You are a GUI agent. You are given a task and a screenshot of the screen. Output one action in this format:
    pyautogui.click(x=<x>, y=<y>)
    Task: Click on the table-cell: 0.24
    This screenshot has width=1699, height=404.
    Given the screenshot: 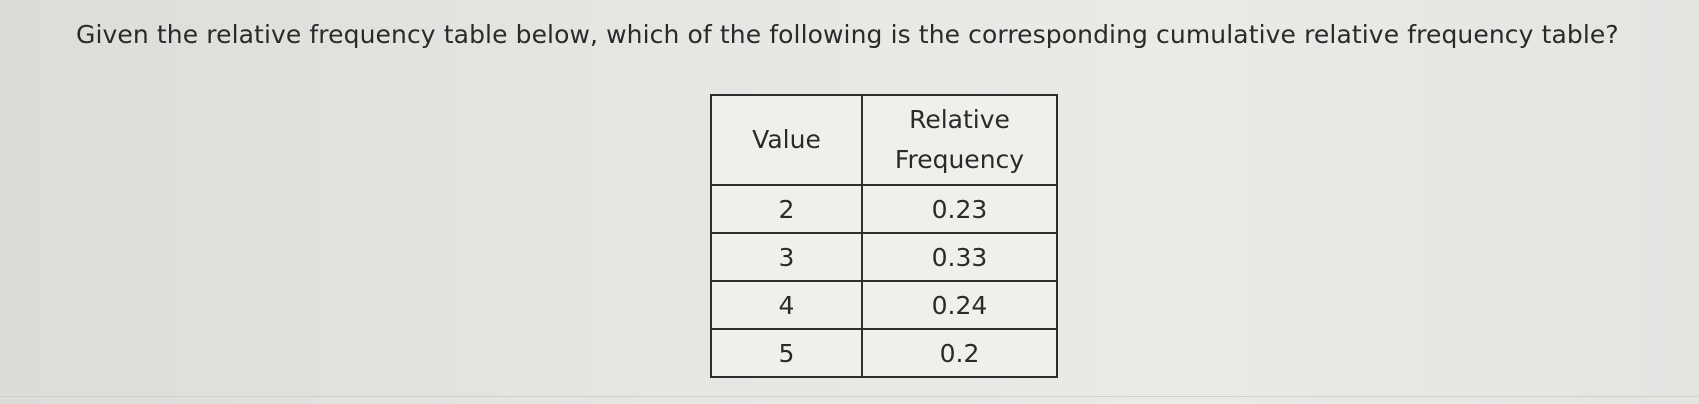 What is the action you would take?
    pyautogui.click(x=959, y=305)
    